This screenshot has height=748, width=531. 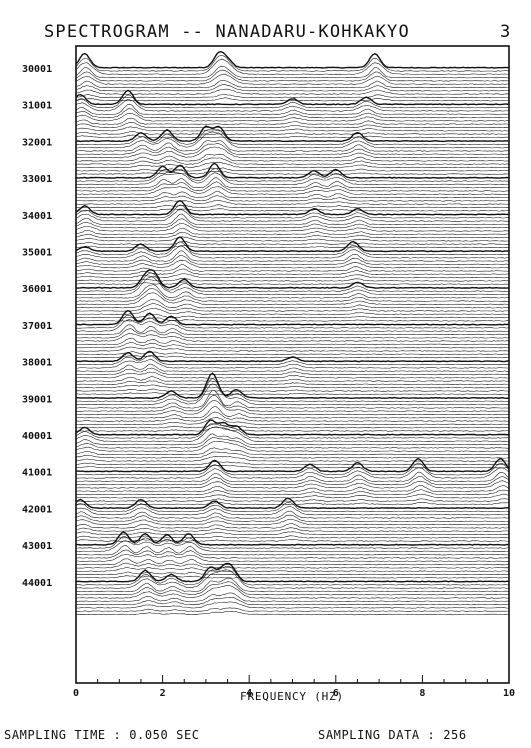 I want to click on x-tick-label: 6, so click(x=336, y=693).